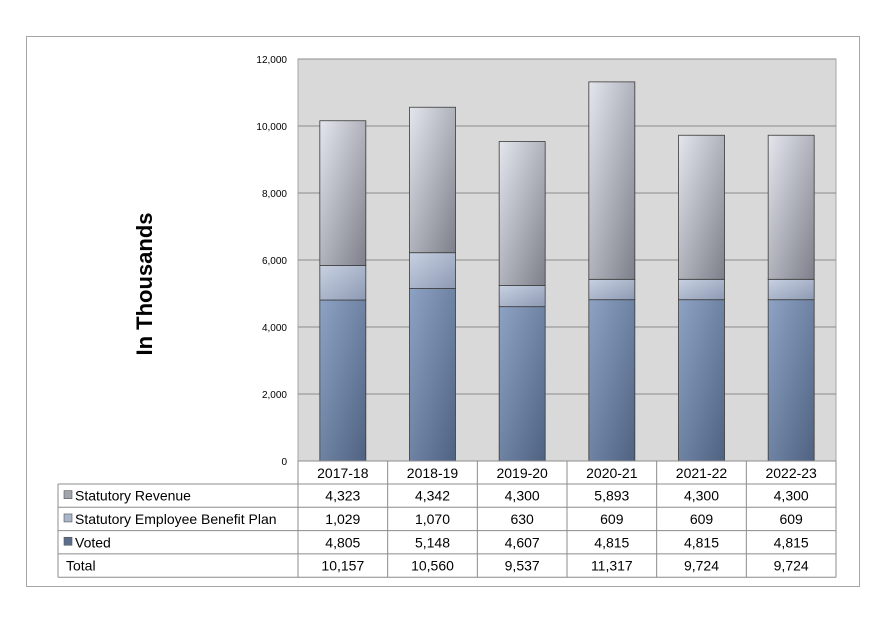  I want to click on legend-label: Statutory Employee Benefit Plan, so click(176, 519).